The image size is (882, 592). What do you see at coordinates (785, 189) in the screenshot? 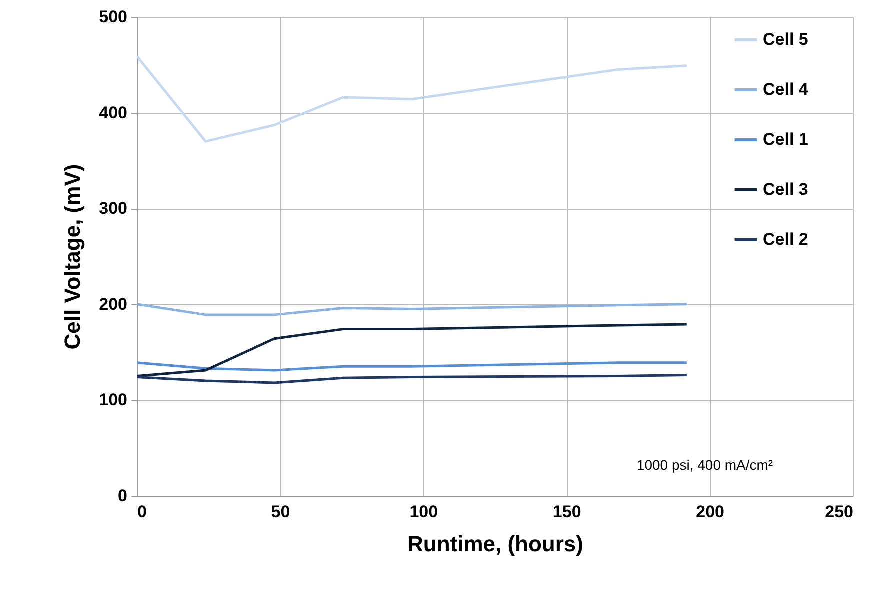
I see `legend-label: Cell 3` at bounding box center [785, 189].